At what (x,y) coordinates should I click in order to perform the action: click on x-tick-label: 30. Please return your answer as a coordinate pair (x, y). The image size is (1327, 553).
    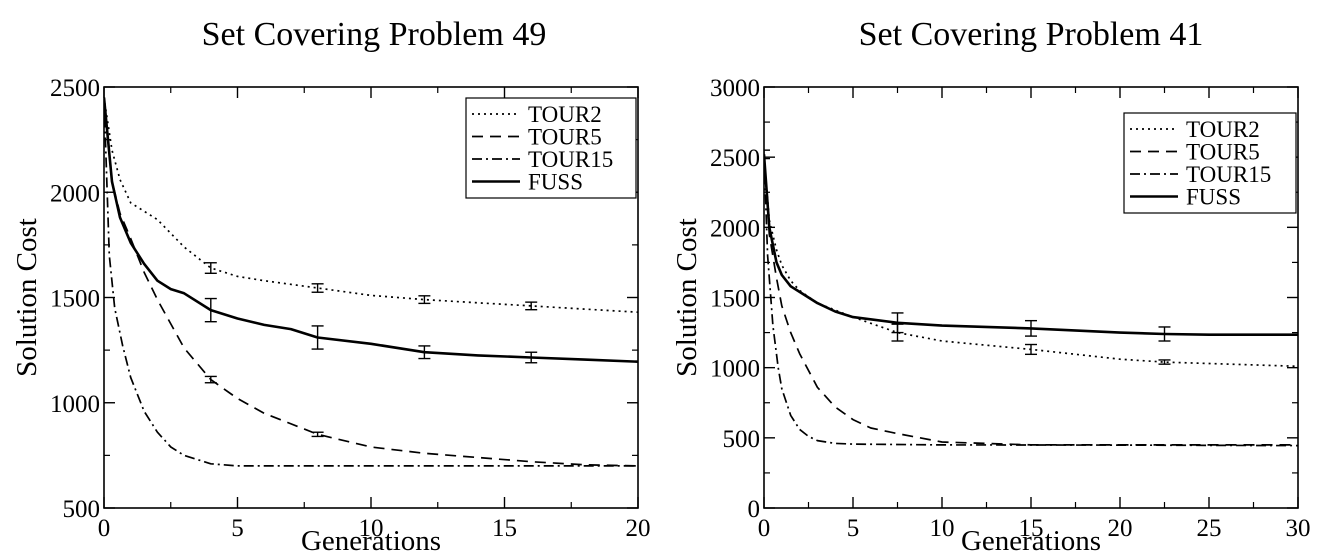
    Looking at the image, I should click on (1298, 528).